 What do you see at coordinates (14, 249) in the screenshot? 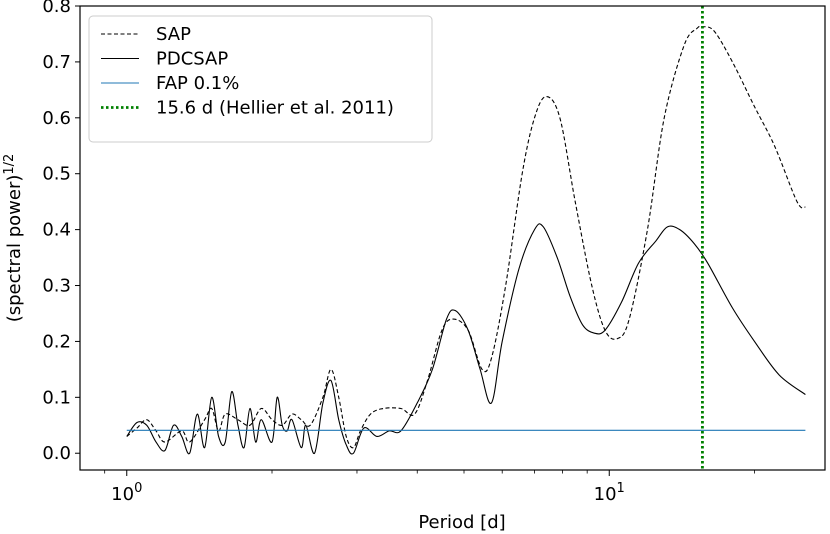
I see `y-axis-label-main: (spectral power)` at bounding box center [14, 249].